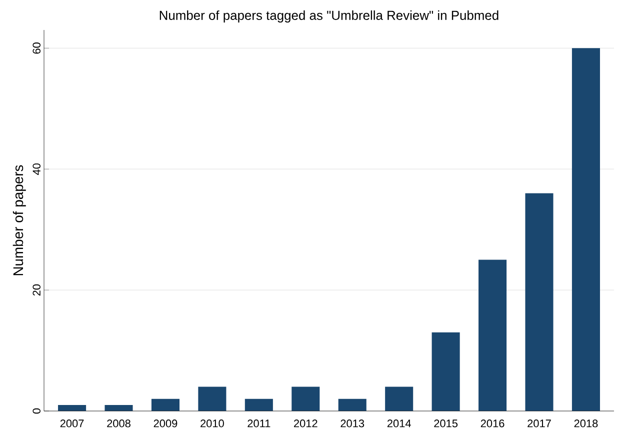 The height and width of the screenshot is (436, 622). I want to click on x-tick-label: 2014, so click(399, 424).